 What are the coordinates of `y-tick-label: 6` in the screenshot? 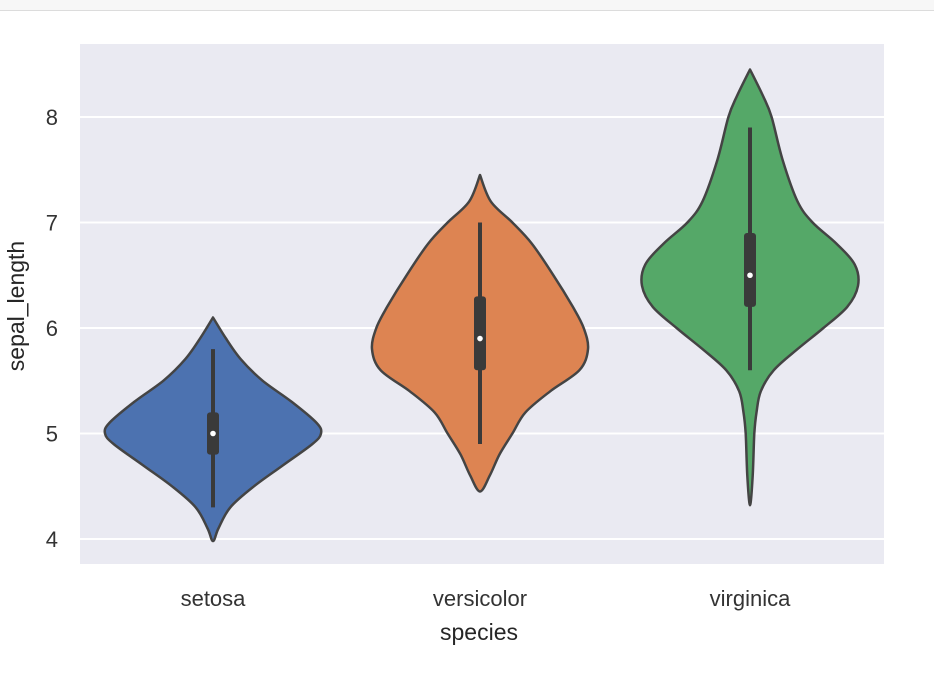 It's located at (52, 328).